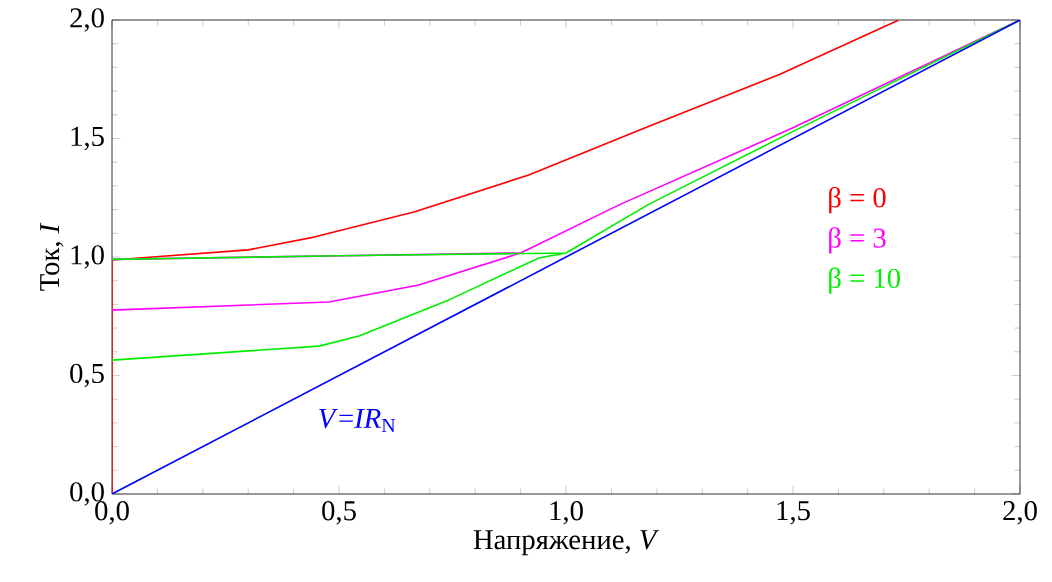 The image size is (1052, 582). What do you see at coordinates (87, 375) in the screenshot?
I see `y-tick-label: 0,5` at bounding box center [87, 375].